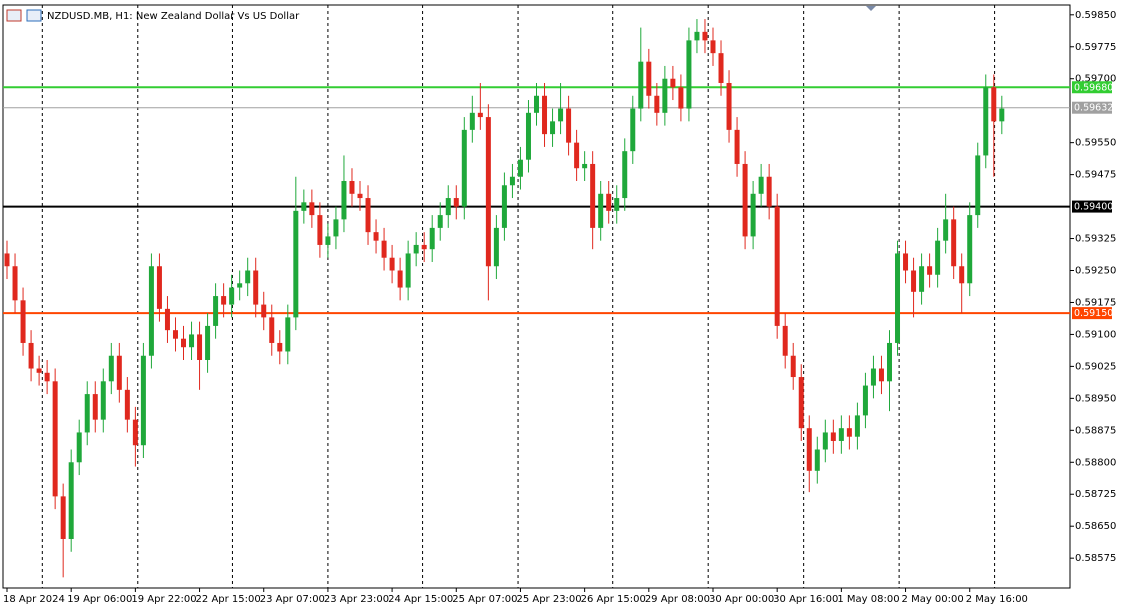 Image resolution: width=1124 pixels, height=614 pixels. What do you see at coordinates (14, 15) in the screenshot?
I see `icon` at bounding box center [14, 15].